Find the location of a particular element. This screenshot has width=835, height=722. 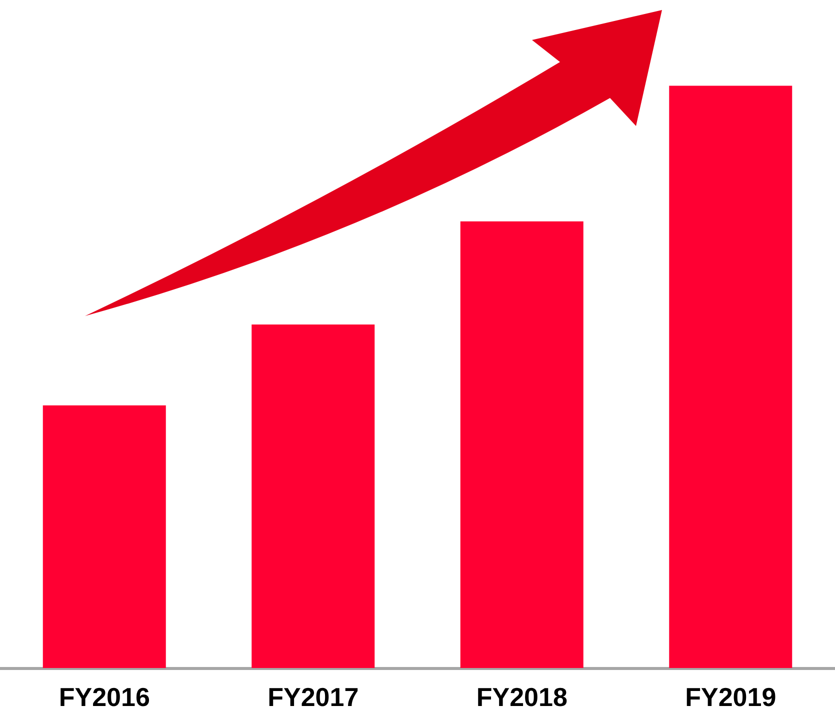

x-tick-label: FY2017 is located at coordinates (313, 697).